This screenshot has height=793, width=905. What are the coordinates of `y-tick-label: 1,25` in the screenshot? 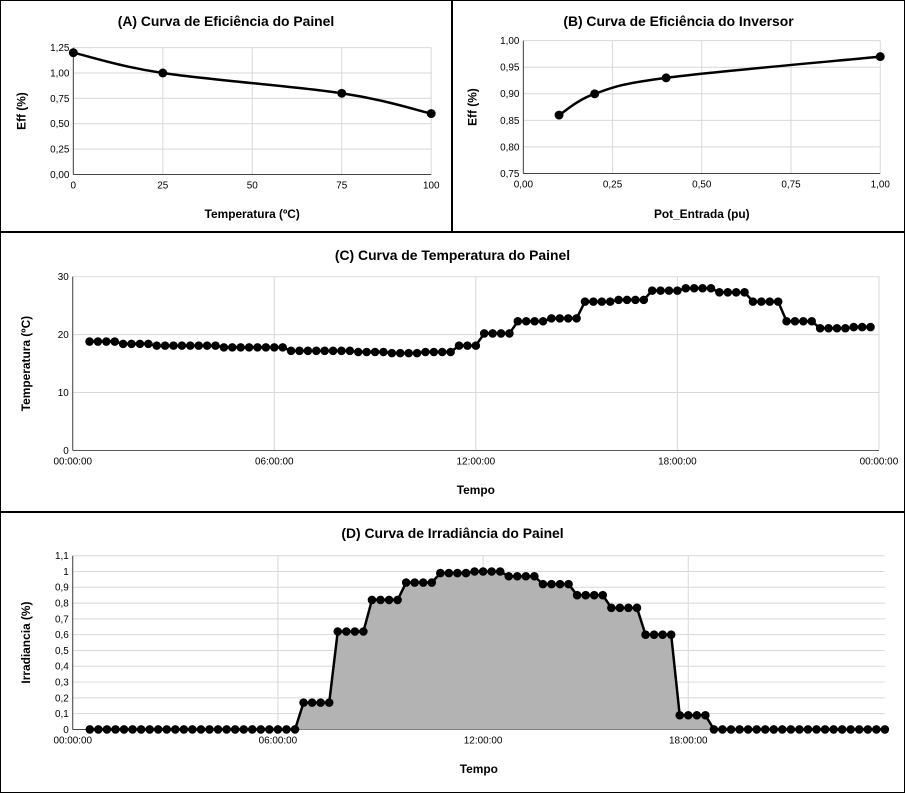 It's located at (60, 48).